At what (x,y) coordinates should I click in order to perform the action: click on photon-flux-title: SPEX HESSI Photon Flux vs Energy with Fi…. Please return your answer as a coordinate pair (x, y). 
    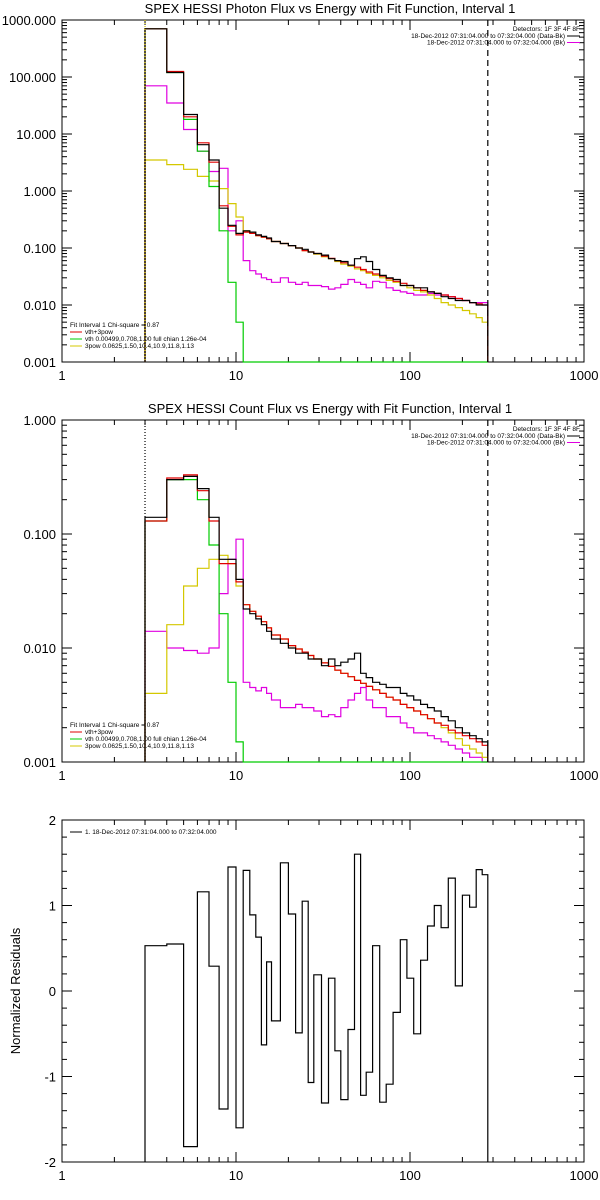
    Looking at the image, I should click on (330, 8).